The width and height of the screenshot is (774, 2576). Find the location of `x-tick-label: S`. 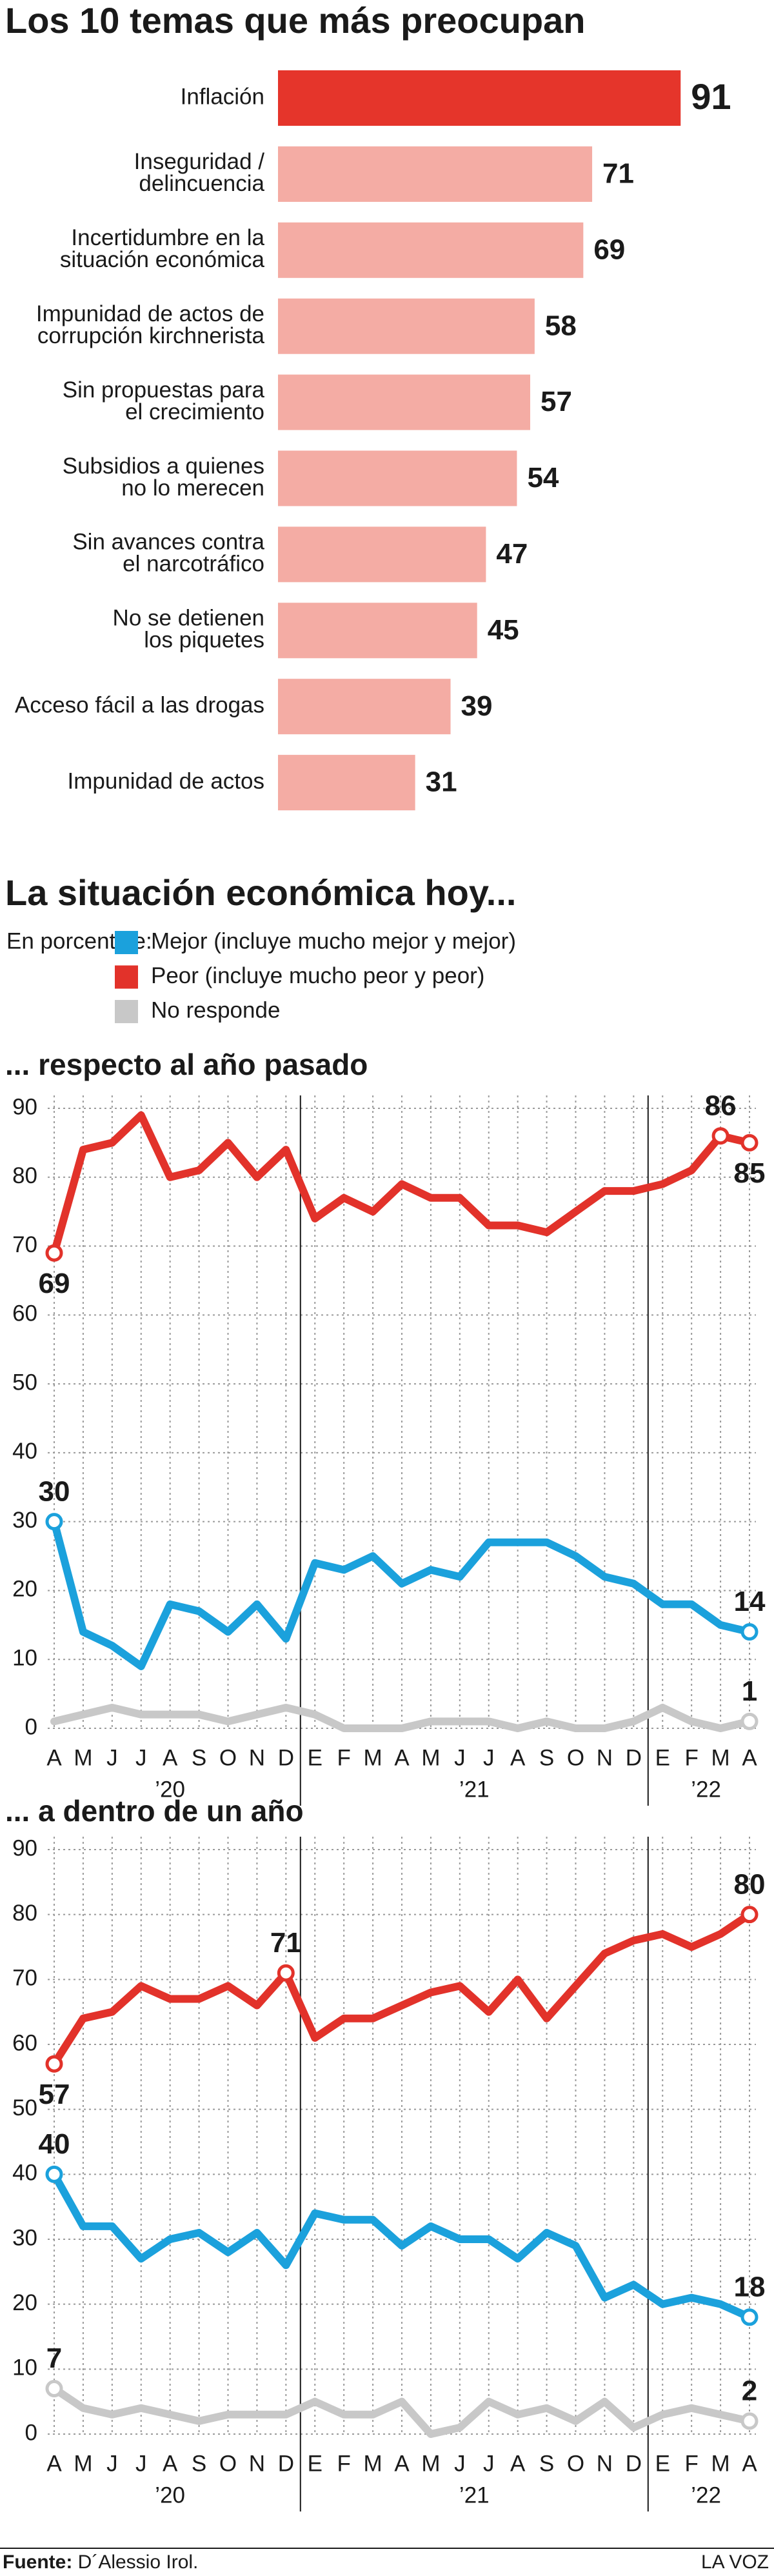

x-tick-label: S is located at coordinates (199, 2463).